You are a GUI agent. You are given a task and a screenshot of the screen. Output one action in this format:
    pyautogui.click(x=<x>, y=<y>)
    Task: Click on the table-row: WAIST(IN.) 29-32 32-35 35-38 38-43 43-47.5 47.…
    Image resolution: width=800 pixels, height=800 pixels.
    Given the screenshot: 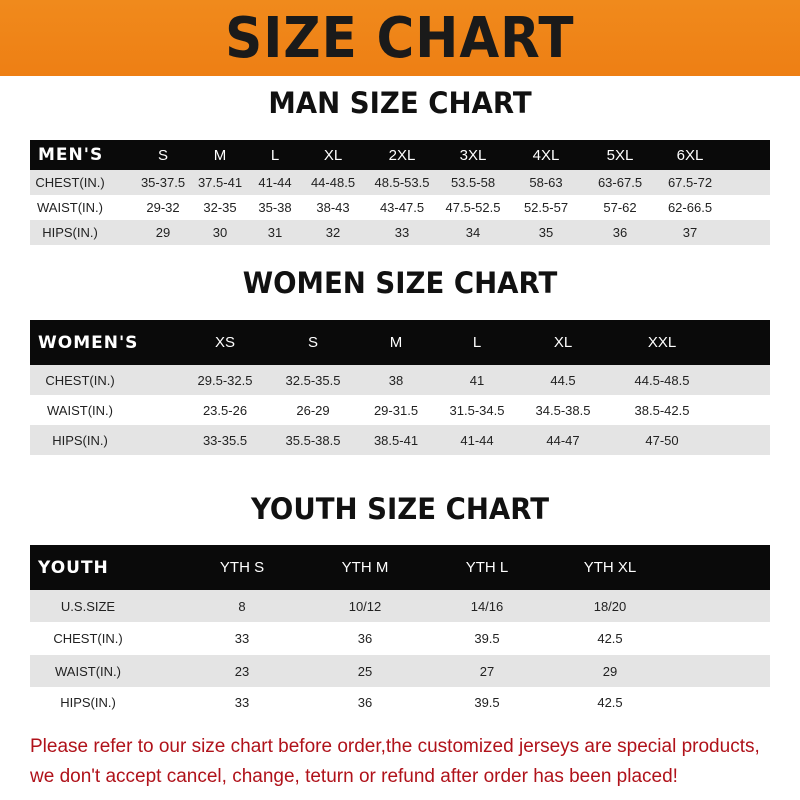 What is the action you would take?
    pyautogui.click(x=400, y=207)
    